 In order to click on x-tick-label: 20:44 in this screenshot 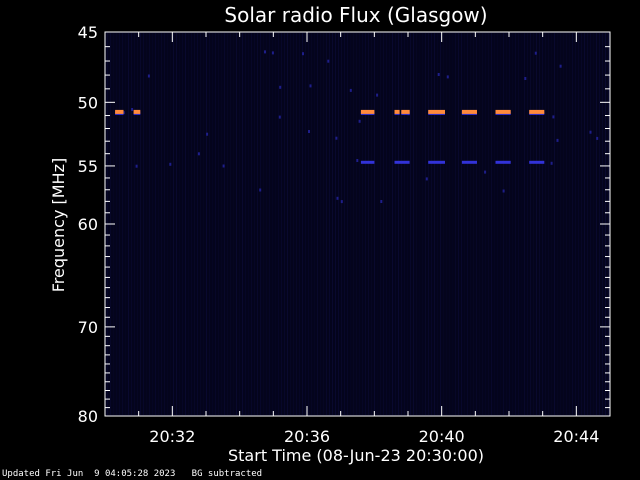, I will do `click(576, 436)`.